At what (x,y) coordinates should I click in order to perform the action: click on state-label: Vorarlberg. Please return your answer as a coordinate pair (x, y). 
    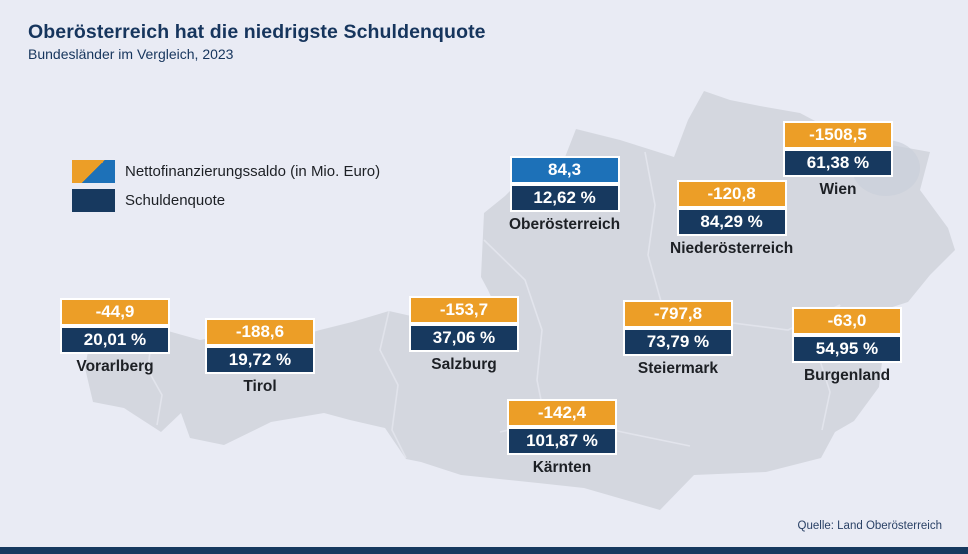
    Looking at the image, I should click on (115, 366).